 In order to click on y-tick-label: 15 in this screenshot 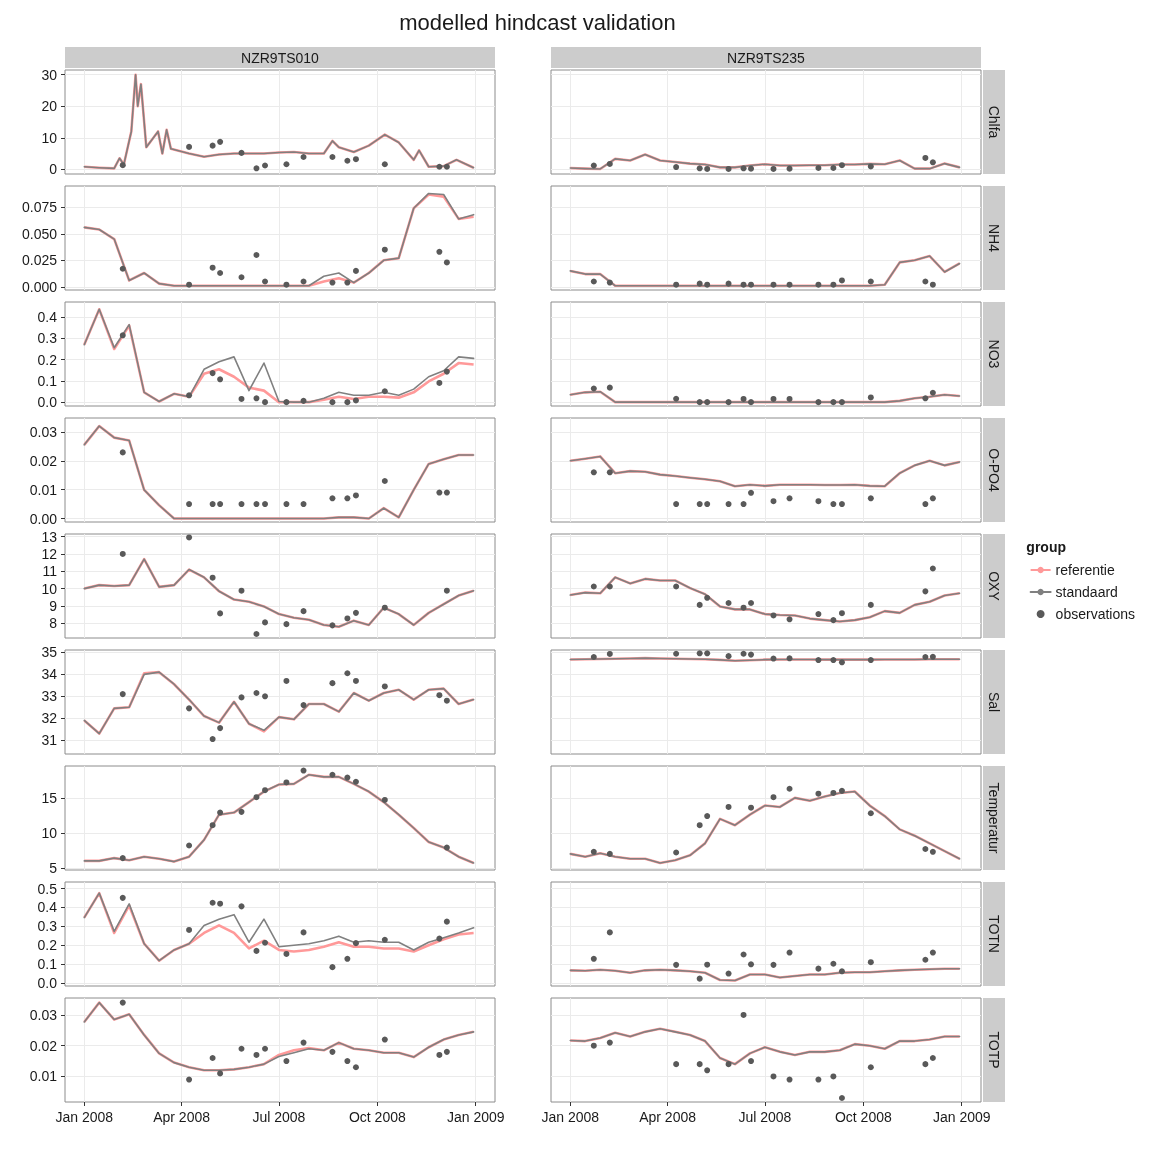, I will do `click(49, 797)`.